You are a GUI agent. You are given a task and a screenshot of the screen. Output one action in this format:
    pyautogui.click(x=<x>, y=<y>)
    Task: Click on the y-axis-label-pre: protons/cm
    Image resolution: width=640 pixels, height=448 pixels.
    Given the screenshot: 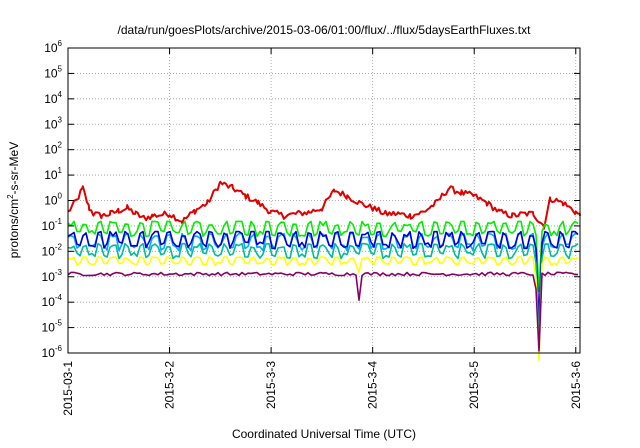 What is the action you would take?
    pyautogui.click(x=14, y=228)
    